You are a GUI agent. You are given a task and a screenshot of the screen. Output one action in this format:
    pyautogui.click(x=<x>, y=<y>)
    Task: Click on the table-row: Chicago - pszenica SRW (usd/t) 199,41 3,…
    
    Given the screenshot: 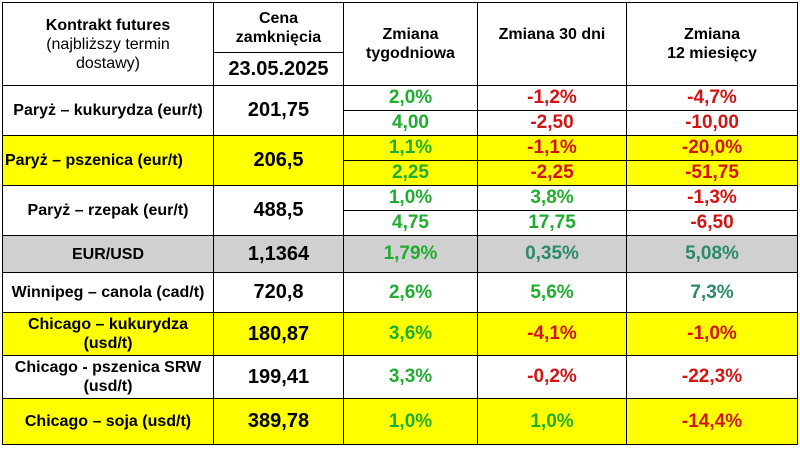 What is the action you would take?
    pyautogui.click(x=400, y=377)
    